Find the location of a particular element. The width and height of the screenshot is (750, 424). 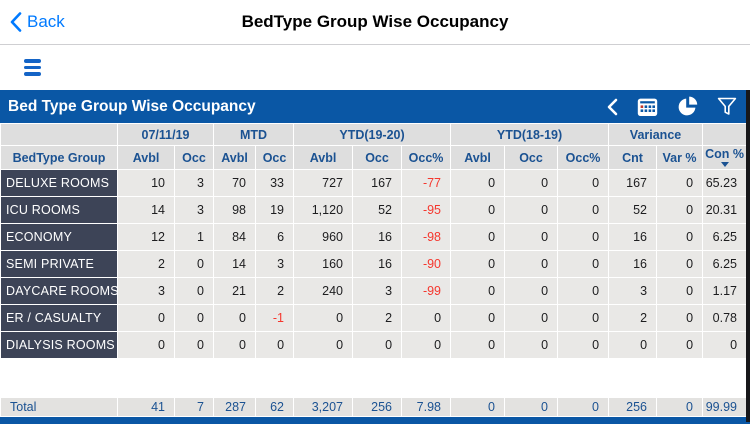

filter-icon is located at coordinates (727, 106).